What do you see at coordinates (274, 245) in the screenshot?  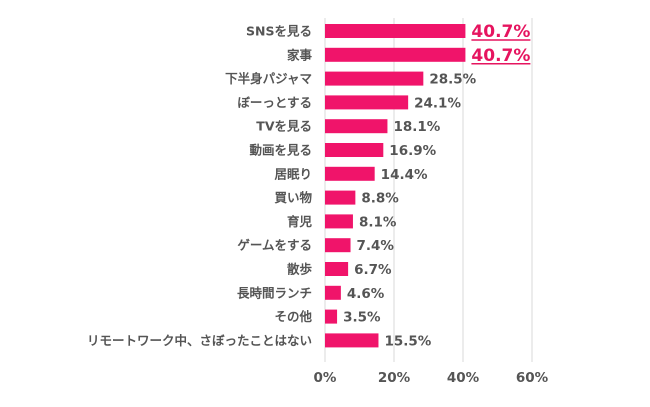 I see `category-label: ゲームをする` at bounding box center [274, 245].